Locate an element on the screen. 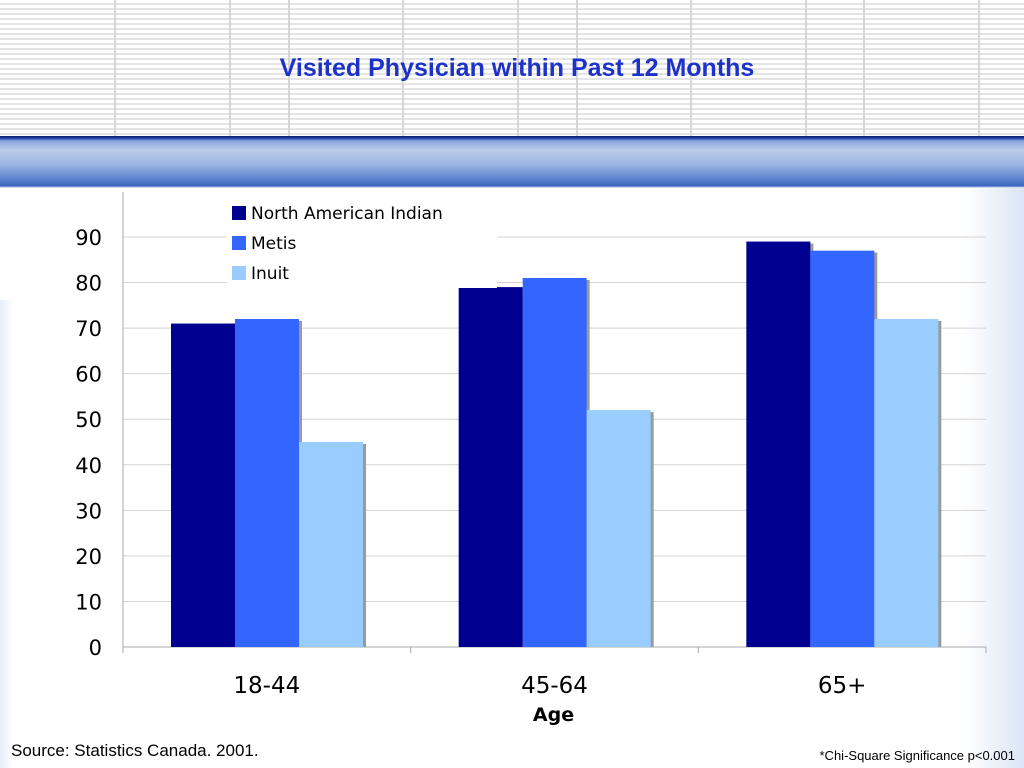 The height and width of the screenshot is (768, 1024). legend-box is located at coordinates (362, 242).